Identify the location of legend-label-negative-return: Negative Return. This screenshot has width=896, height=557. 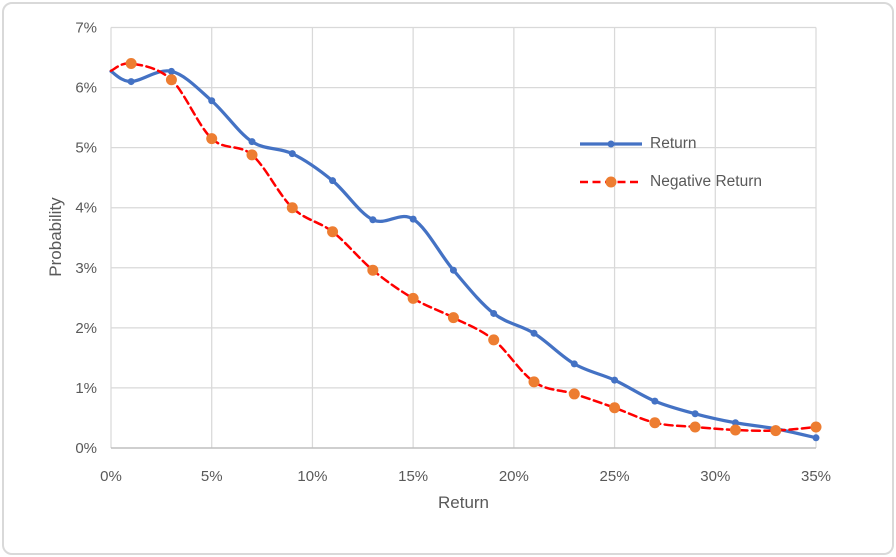
(706, 181).